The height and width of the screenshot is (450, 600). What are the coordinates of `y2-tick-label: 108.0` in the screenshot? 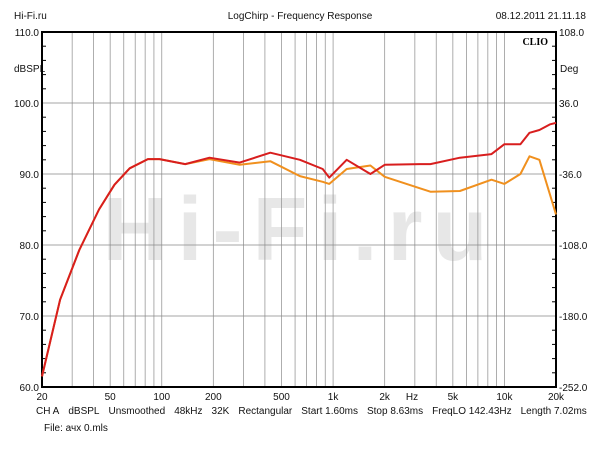 It's located at (571, 33).